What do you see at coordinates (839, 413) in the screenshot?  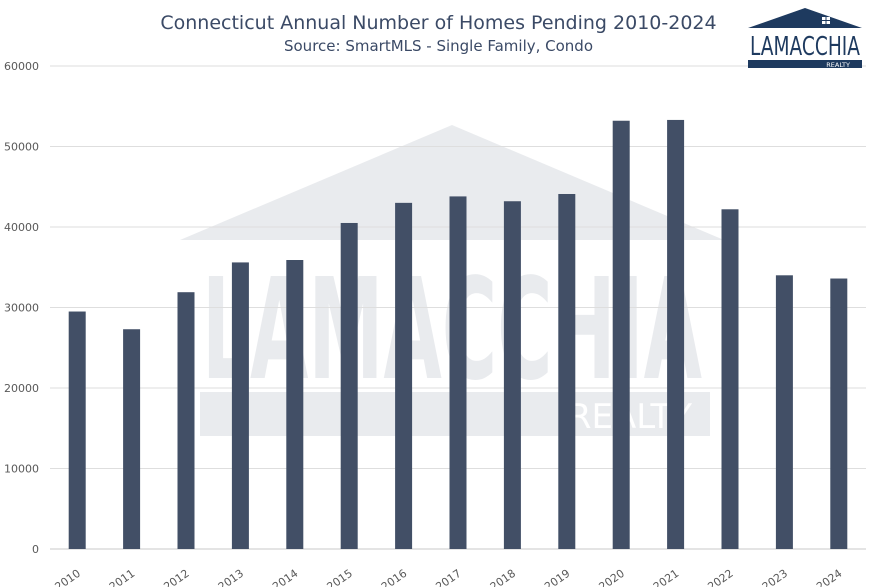 I see `bar-2024` at bounding box center [839, 413].